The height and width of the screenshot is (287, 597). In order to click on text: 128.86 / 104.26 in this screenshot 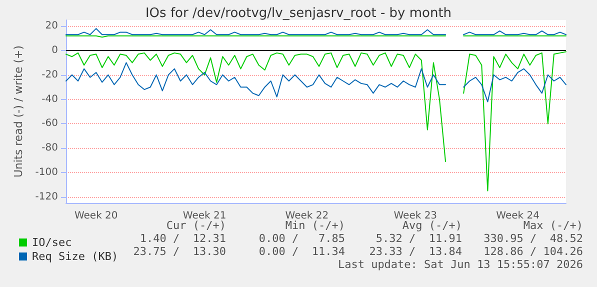, I will do `click(533, 251)`.